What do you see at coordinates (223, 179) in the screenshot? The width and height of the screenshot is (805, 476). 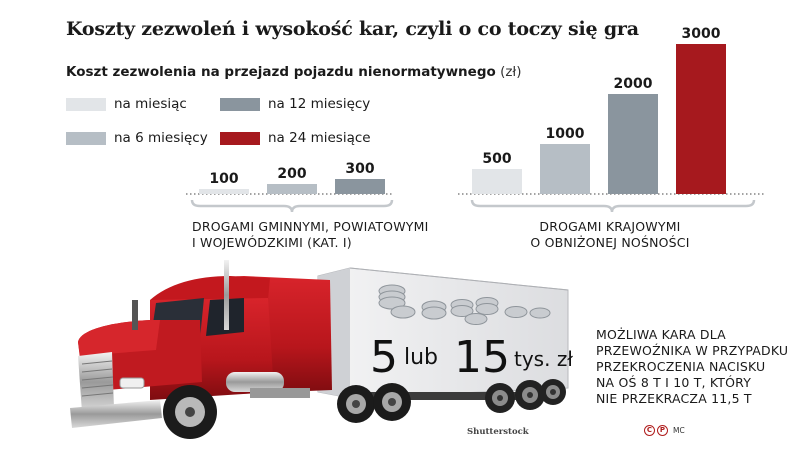 I see `bar-value-label-1-1: 100` at bounding box center [223, 179].